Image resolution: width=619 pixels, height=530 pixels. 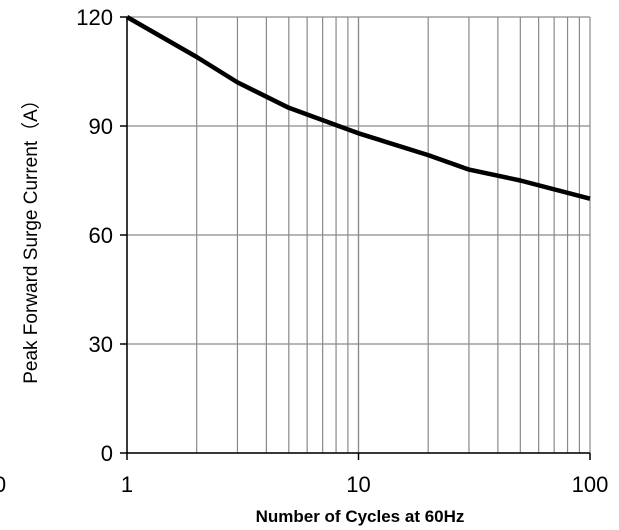 I want to click on x-tick-label: 10, so click(x=358, y=484).